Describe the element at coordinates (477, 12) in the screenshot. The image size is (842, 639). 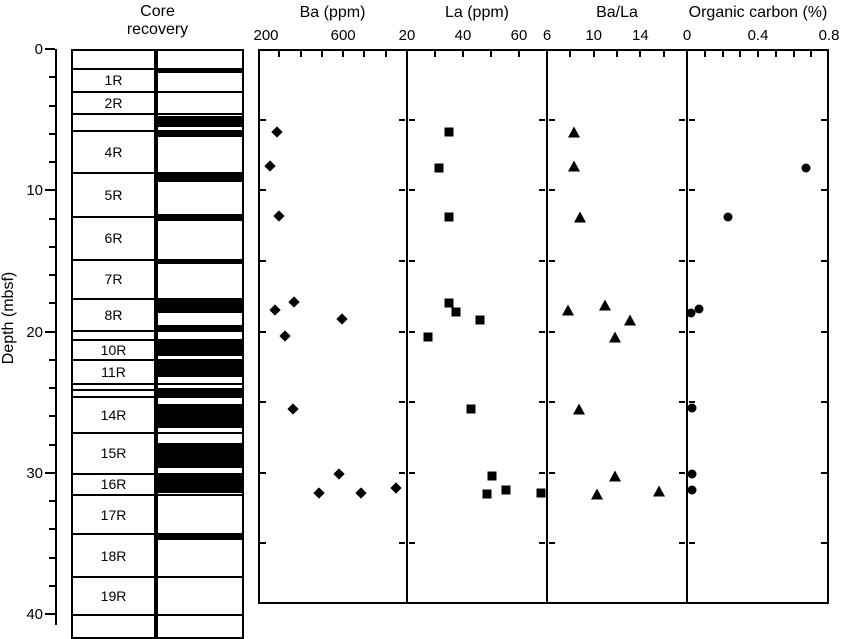
I see `panel-title-la: La (ppm)` at that location.